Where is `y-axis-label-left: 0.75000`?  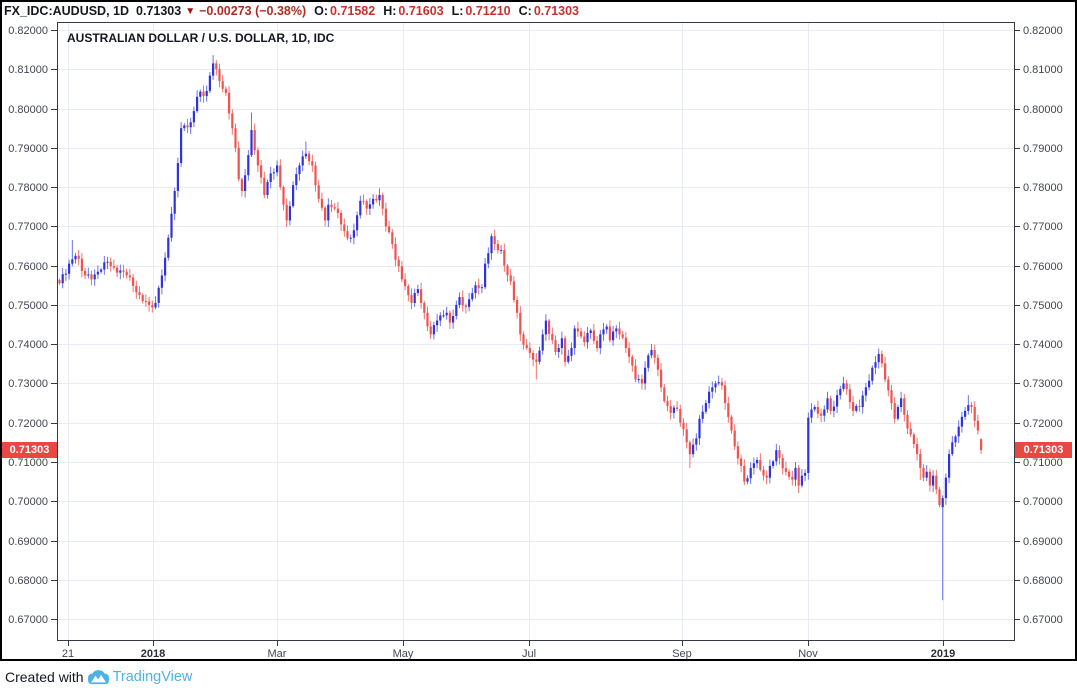
y-axis-label-left: 0.75000 is located at coordinates (28, 306).